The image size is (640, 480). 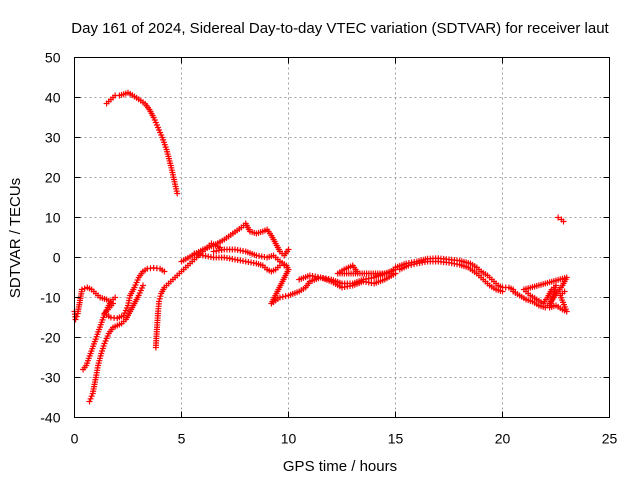 What do you see at coordinates (50, 378) in the screenshot?
I see `y-tick-label: -30` at bounding box center [50, 378].